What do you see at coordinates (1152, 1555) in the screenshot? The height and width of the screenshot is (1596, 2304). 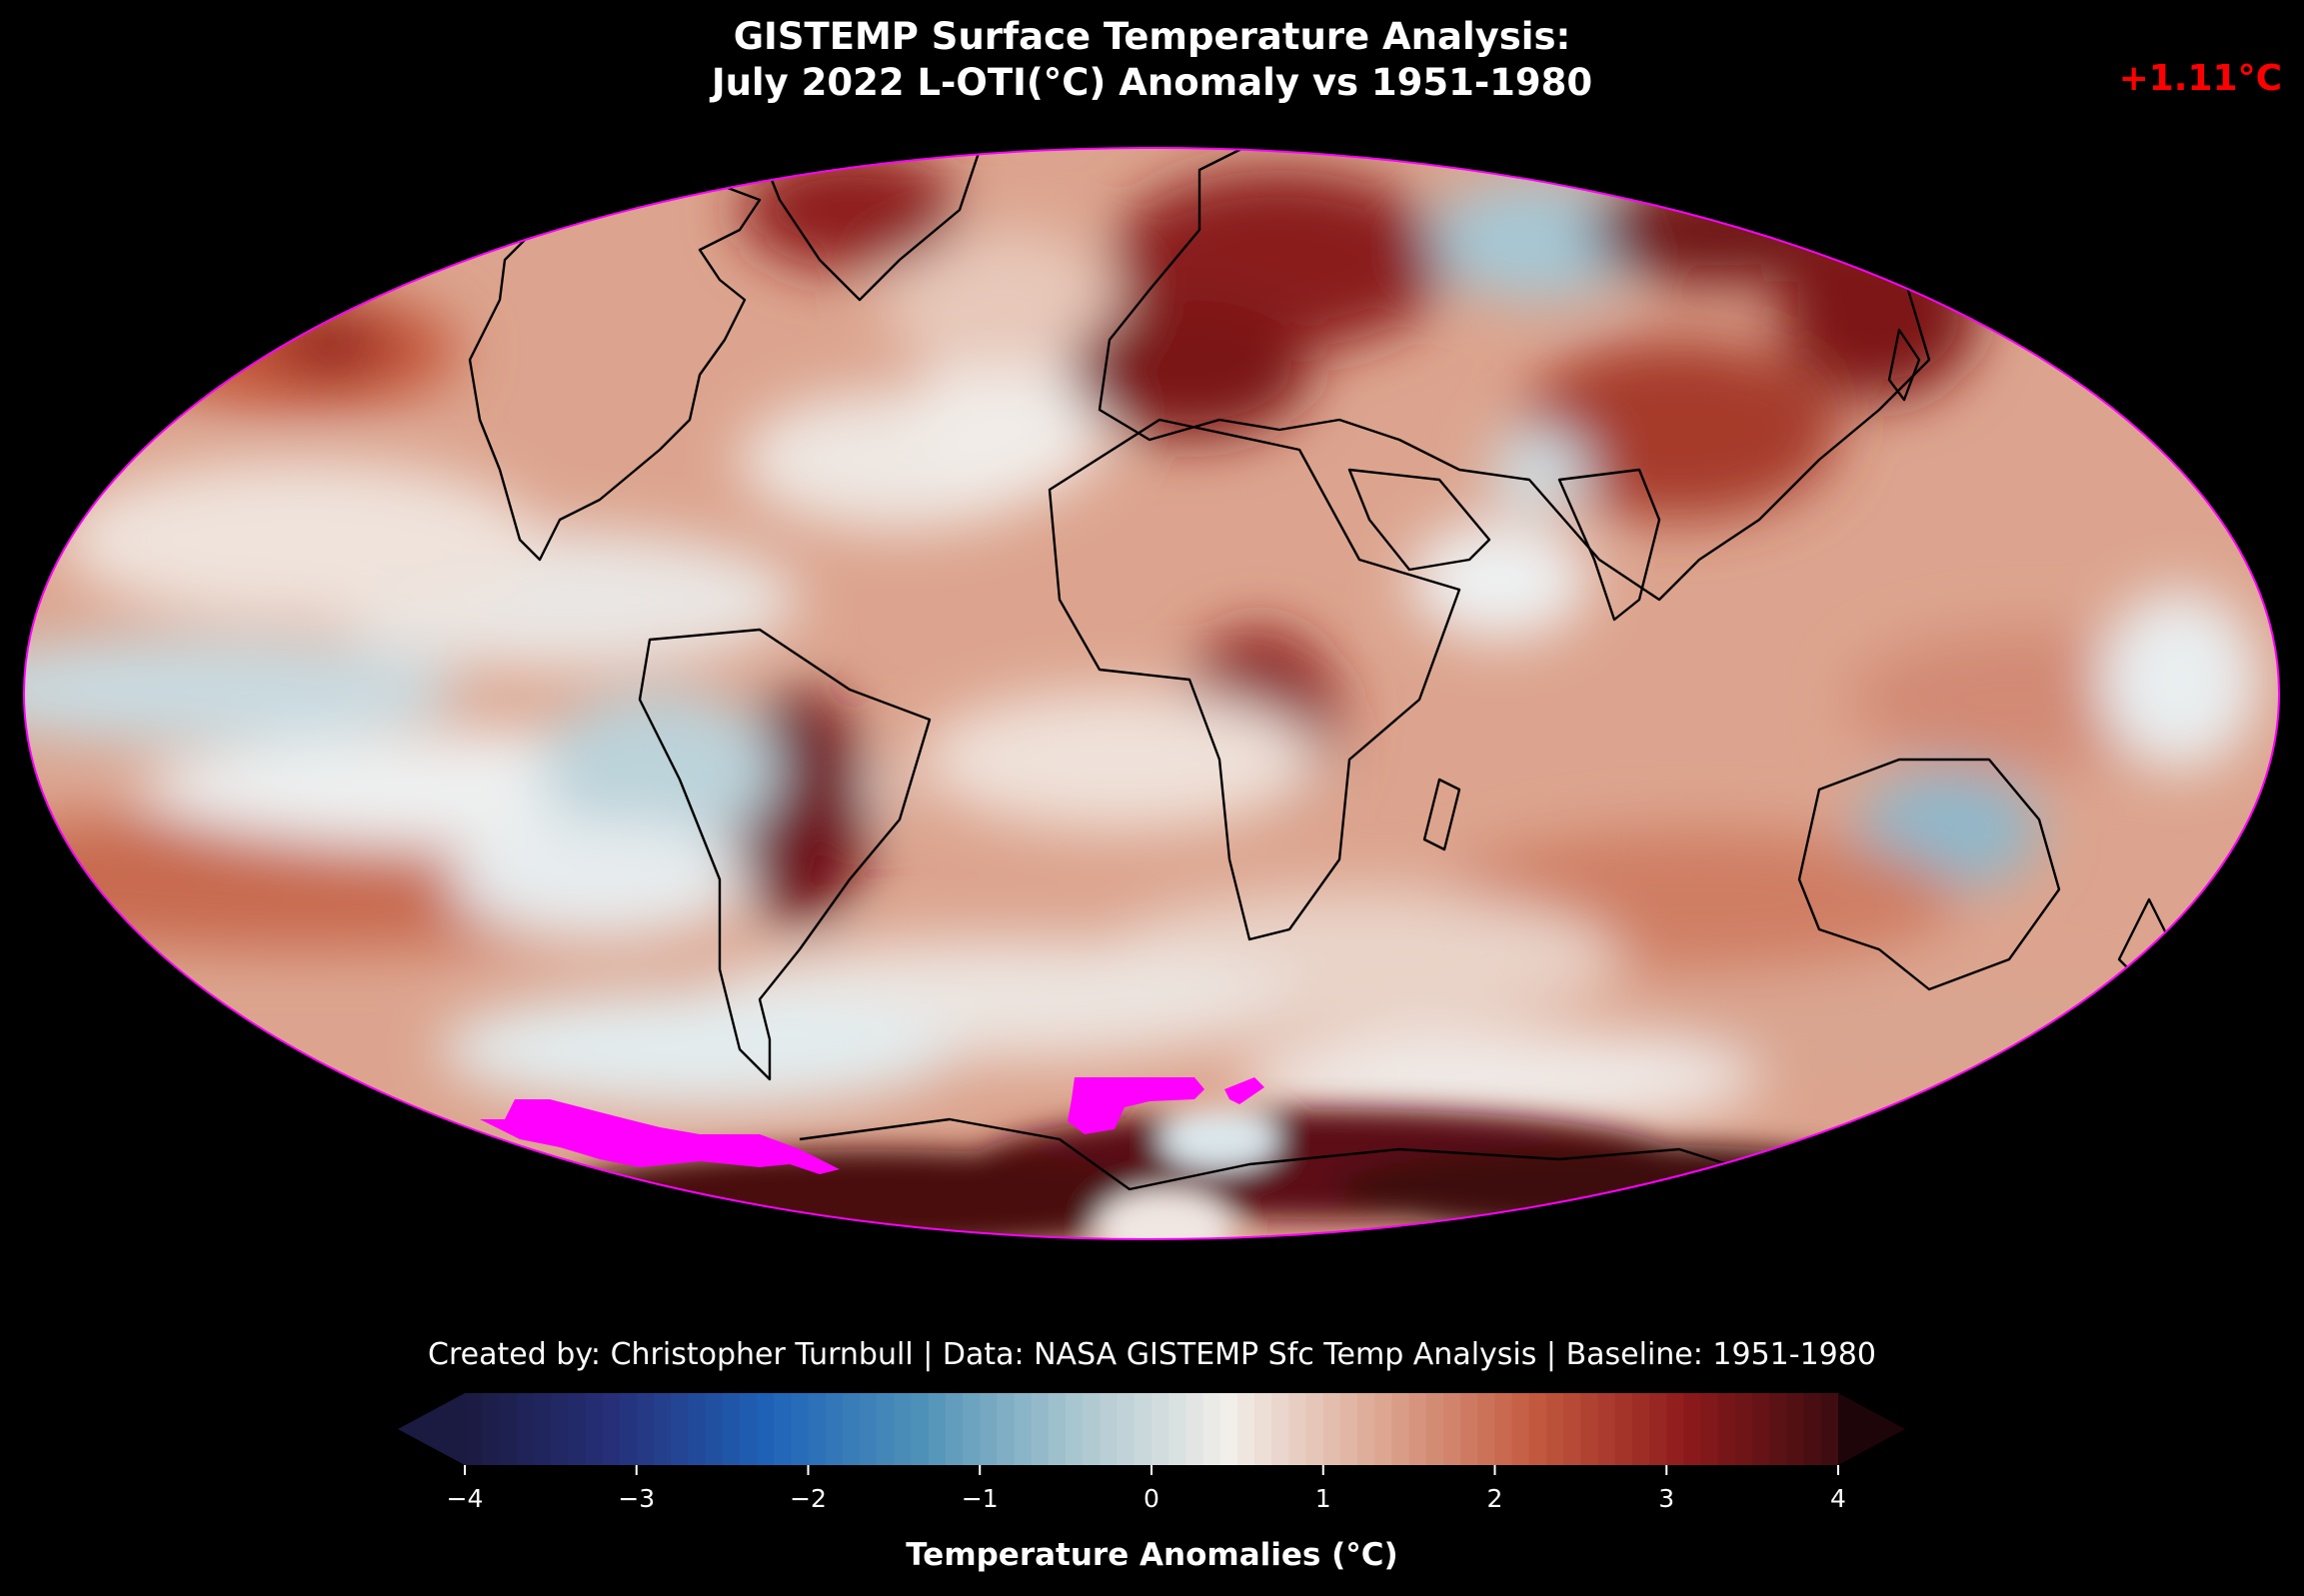 I see `colorbar-label: Temperature Anomalies (°C)` at bounding box center [1152, 1555].